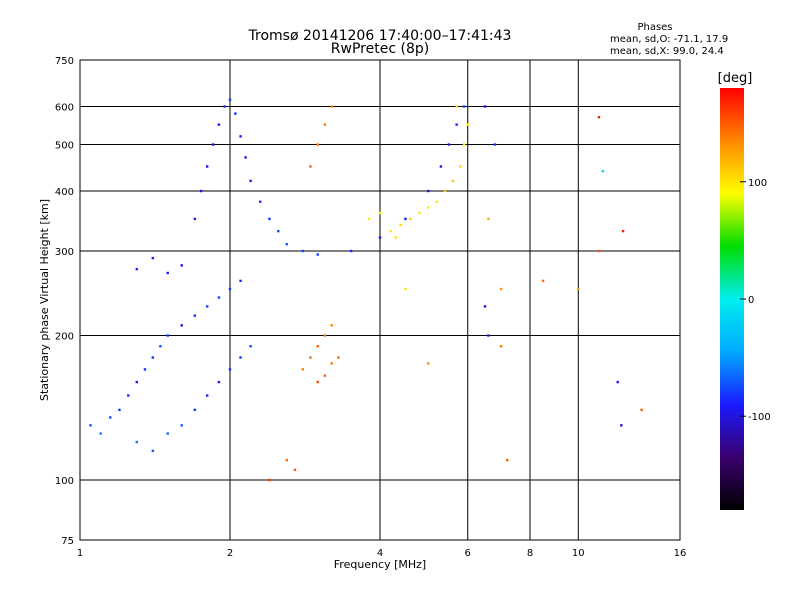 The height and width of the screenshot is (600, 800). I want to click on y-tick-label: 75, so click(67, 541).